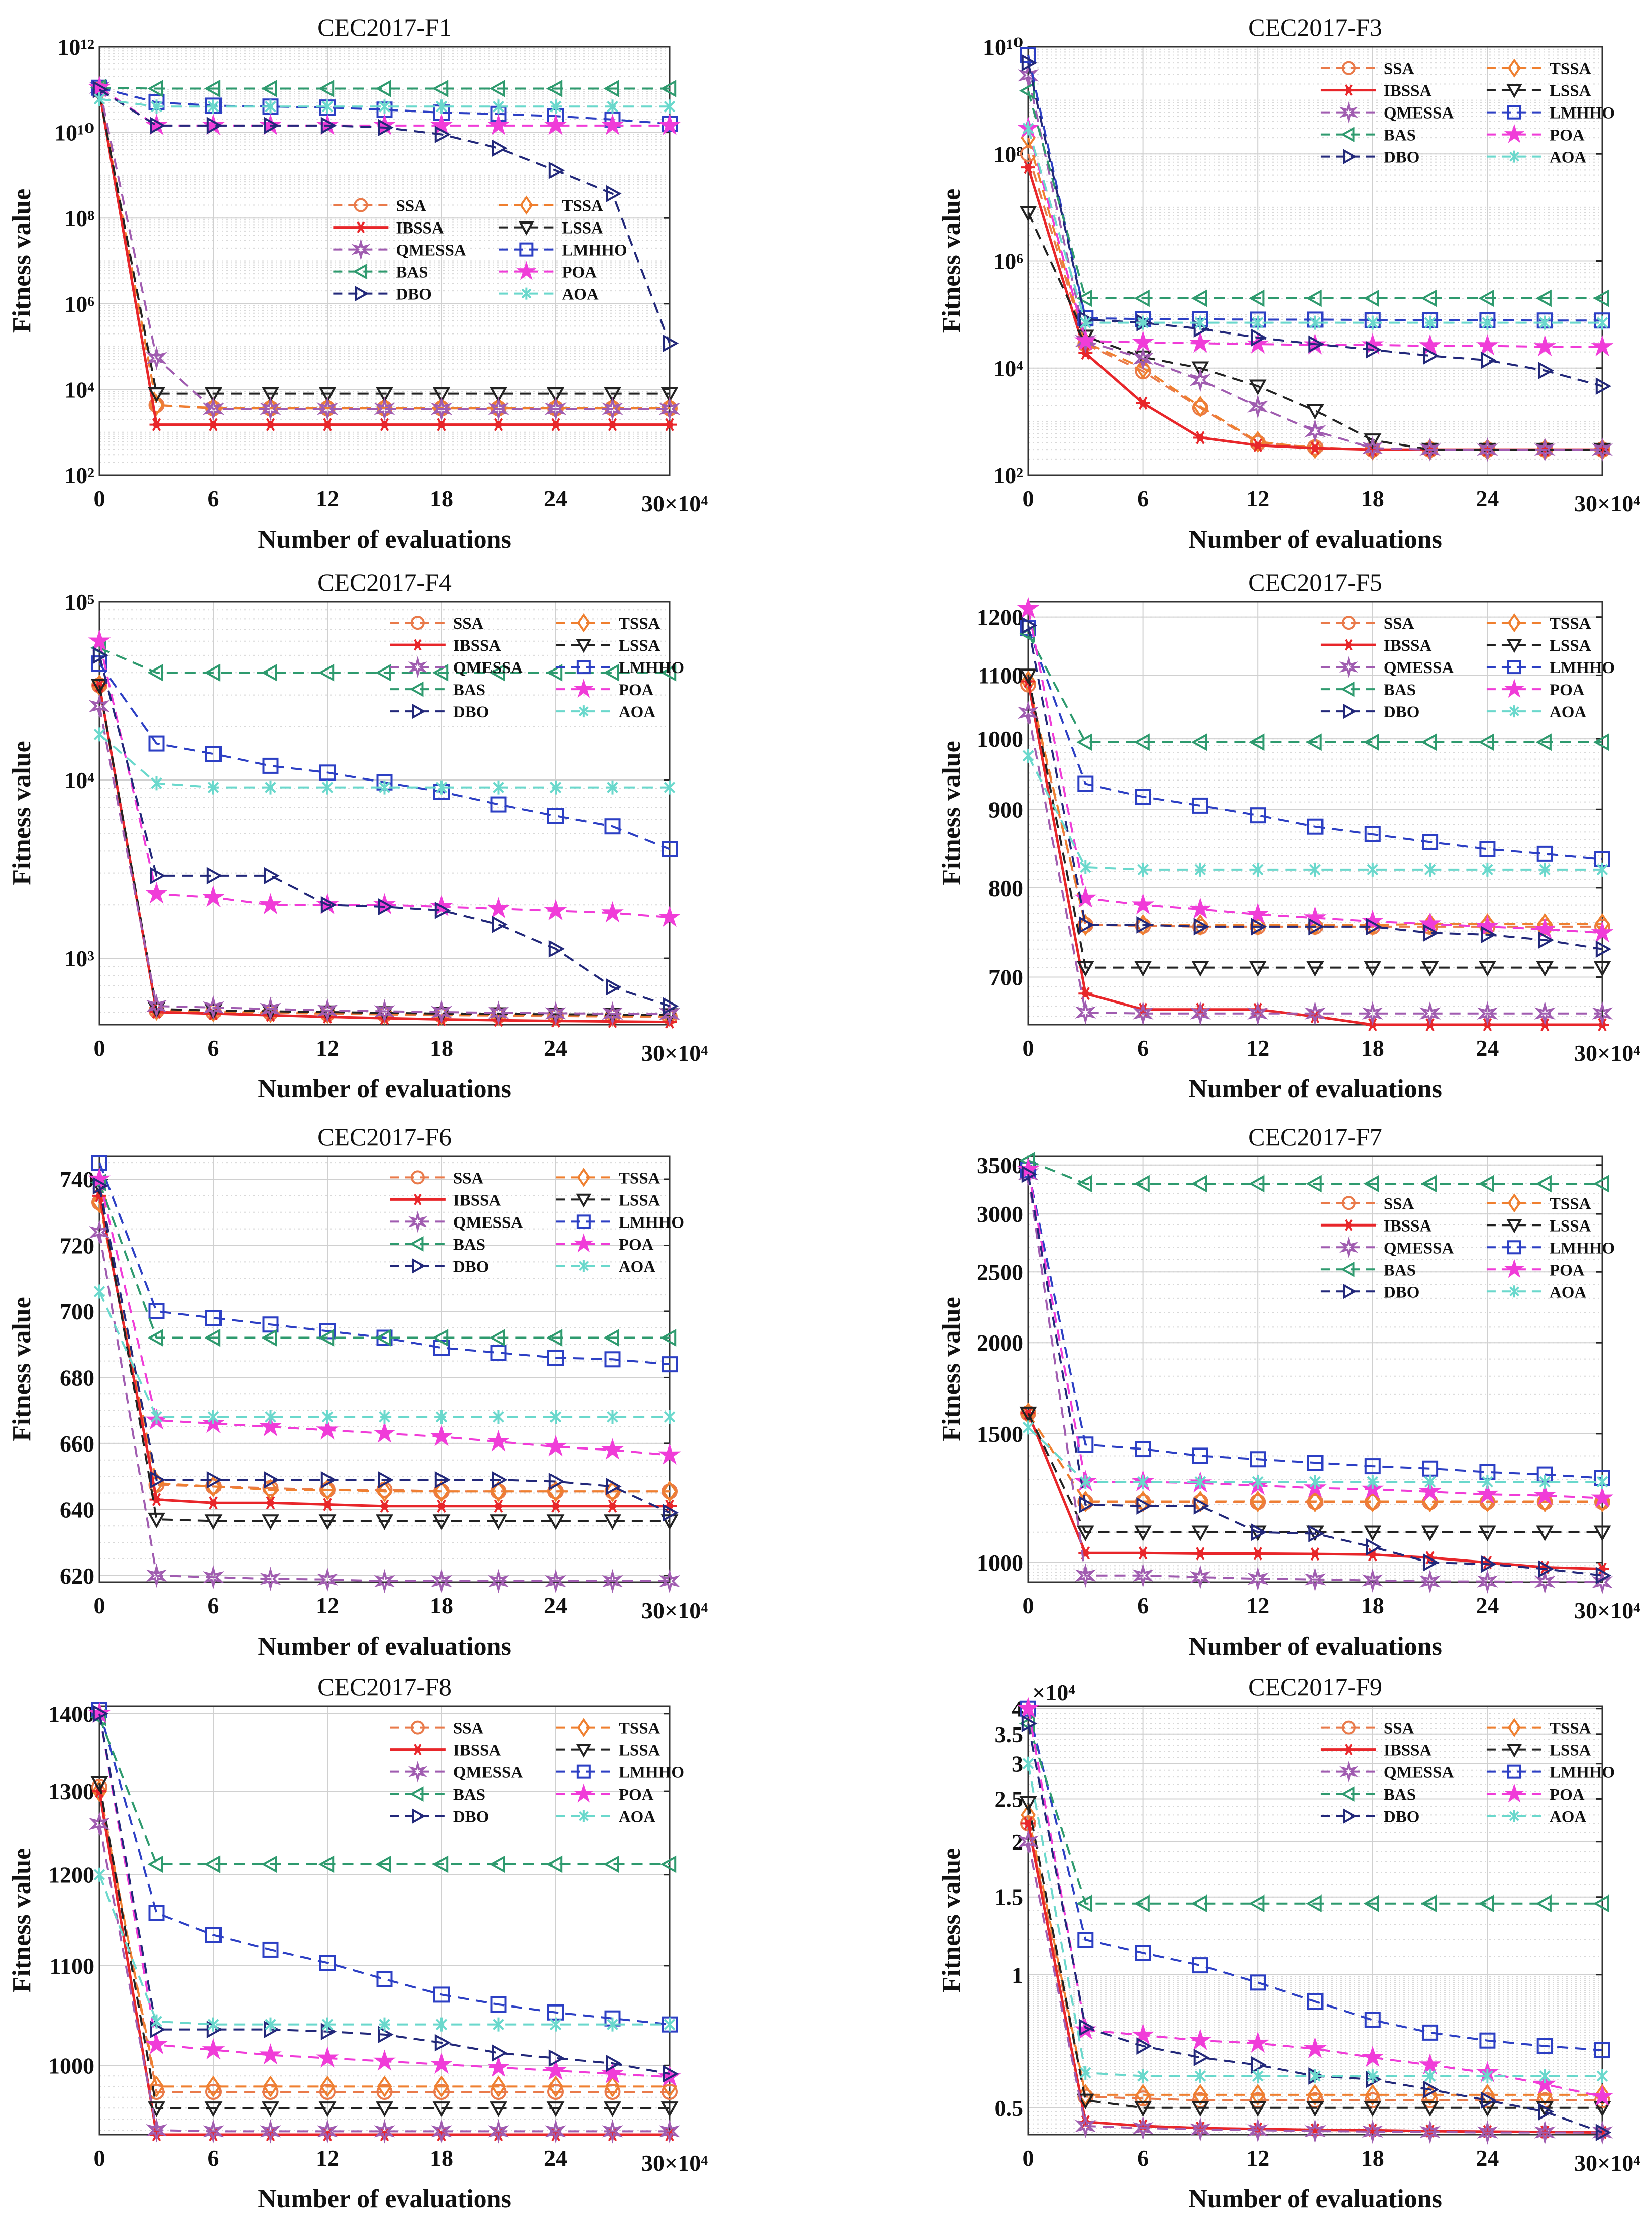 This screenshot has height=2229, width=1652. What do you see at coordinates (1400, 1795) in the screenshot?
I see `legend-label: BAS` at bounding box center [1400, 1795].